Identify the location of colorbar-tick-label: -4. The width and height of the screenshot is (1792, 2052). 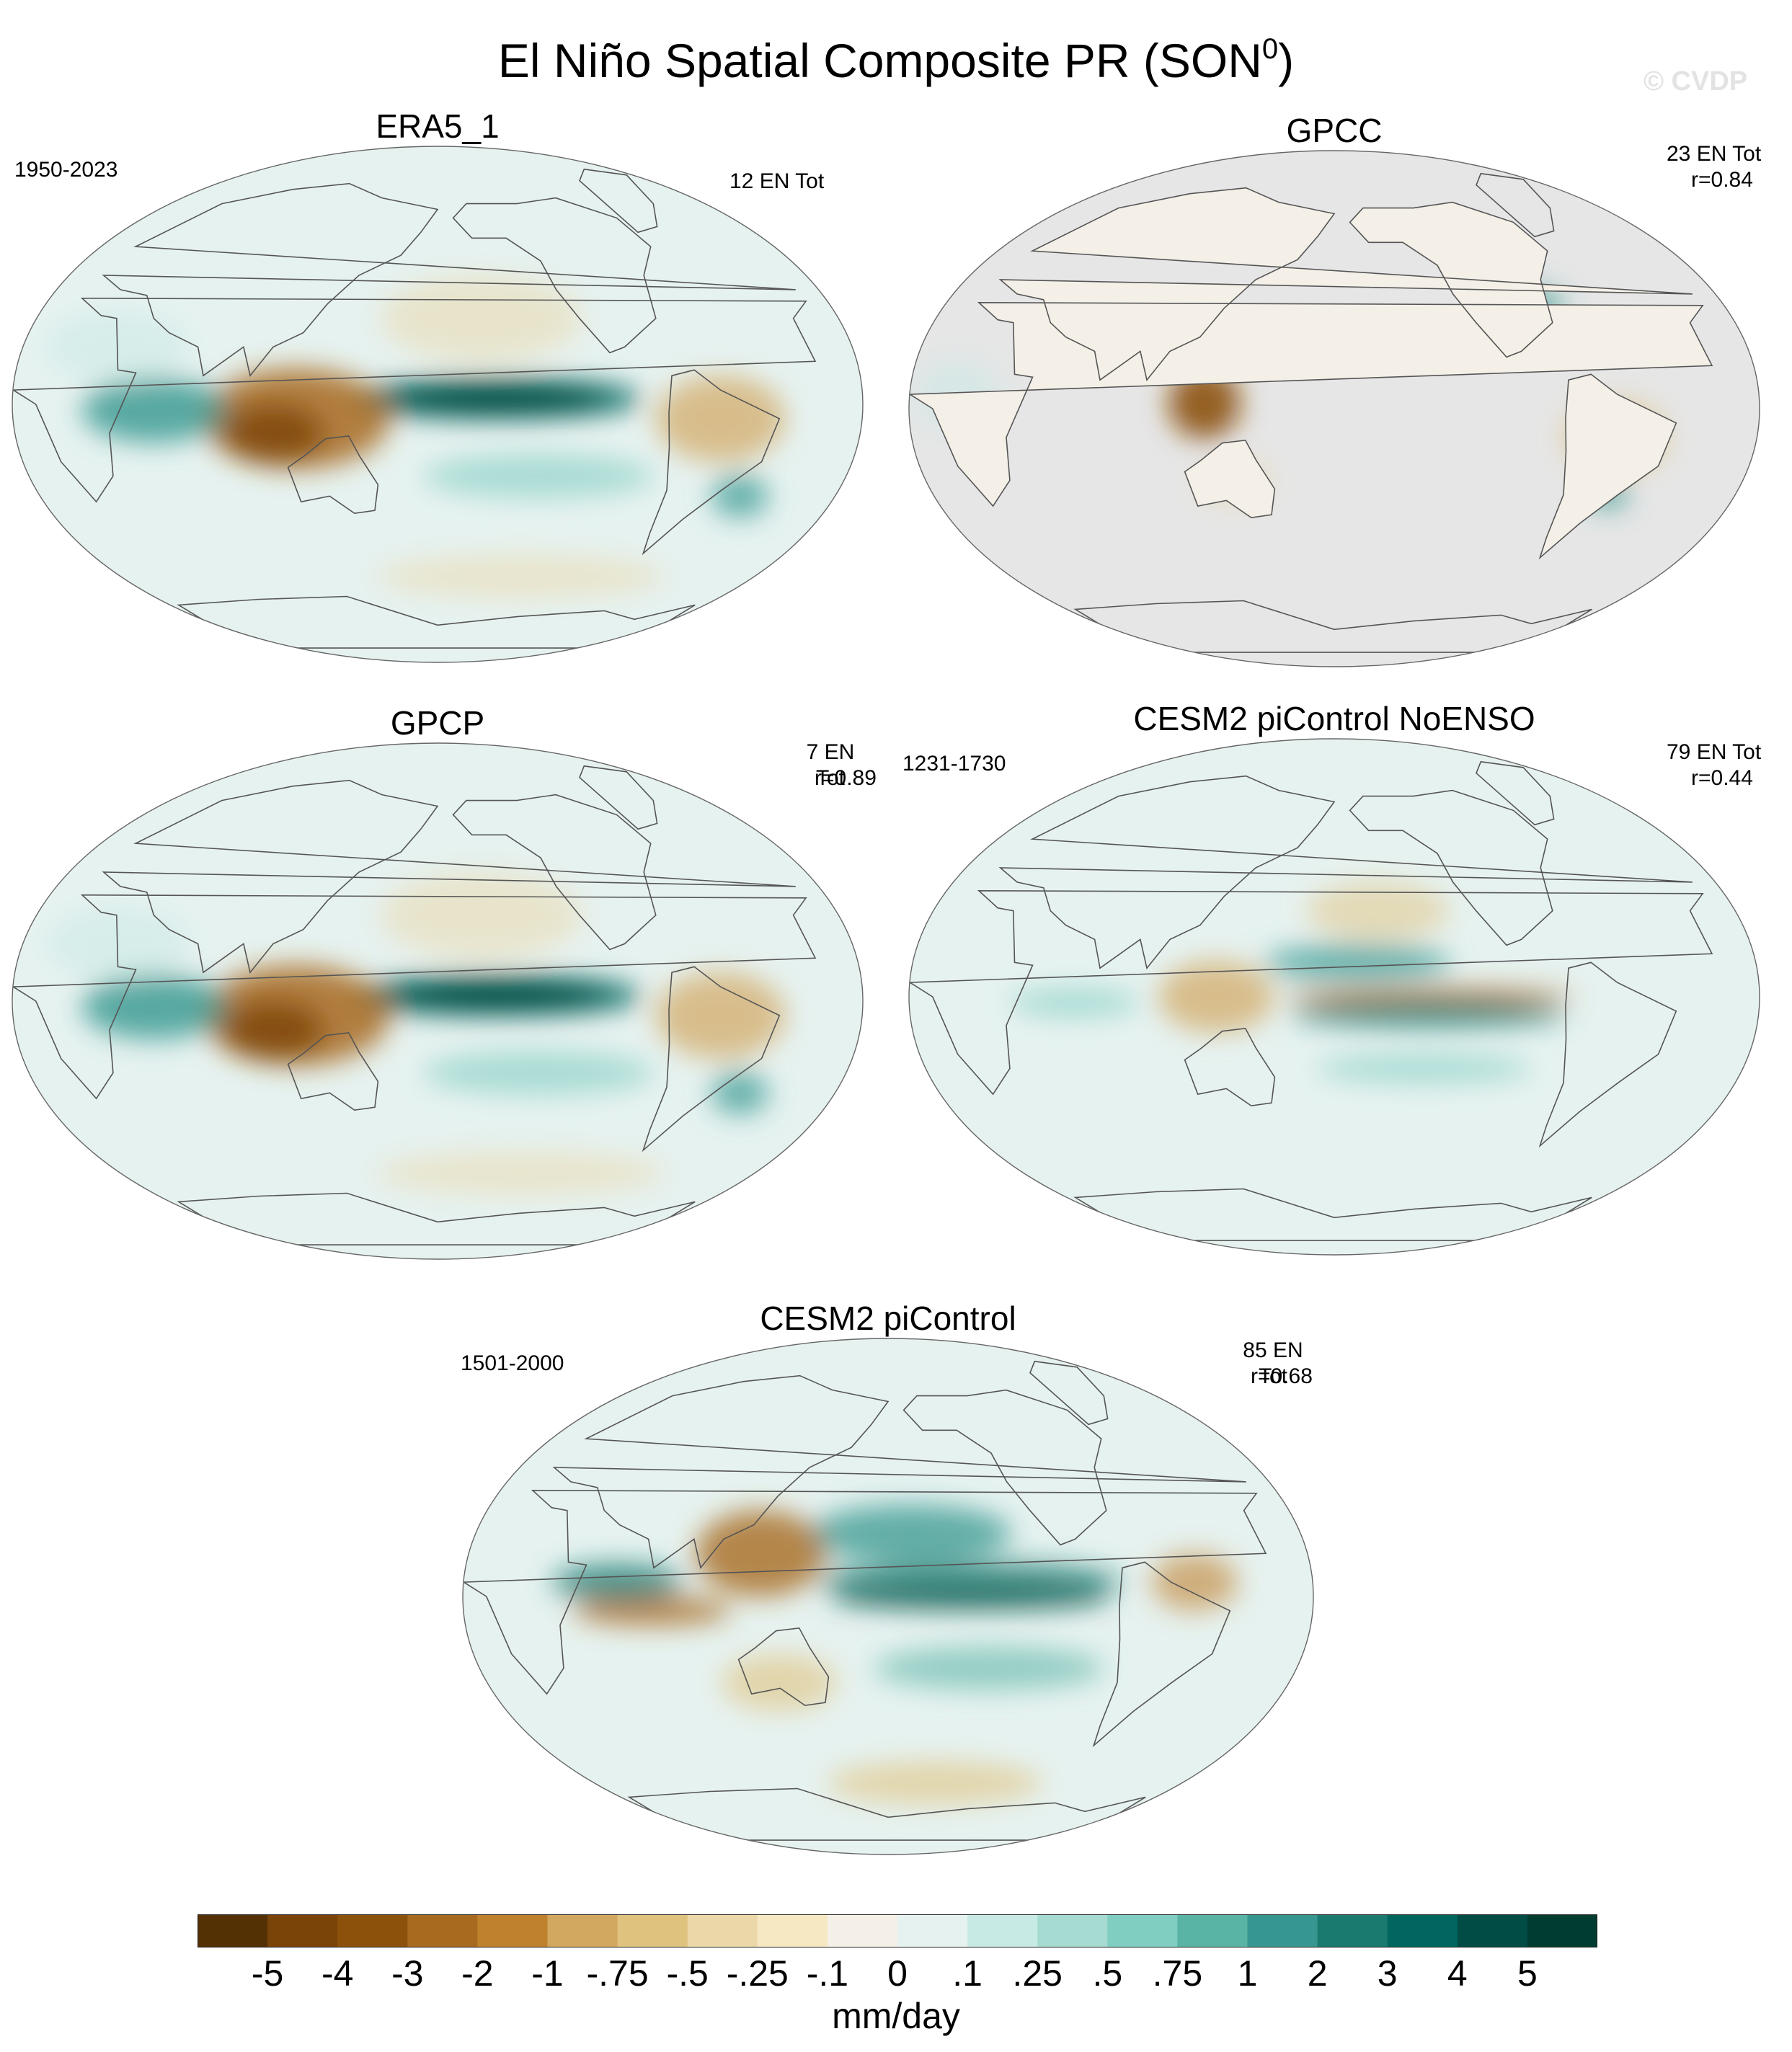
(337, 1973).